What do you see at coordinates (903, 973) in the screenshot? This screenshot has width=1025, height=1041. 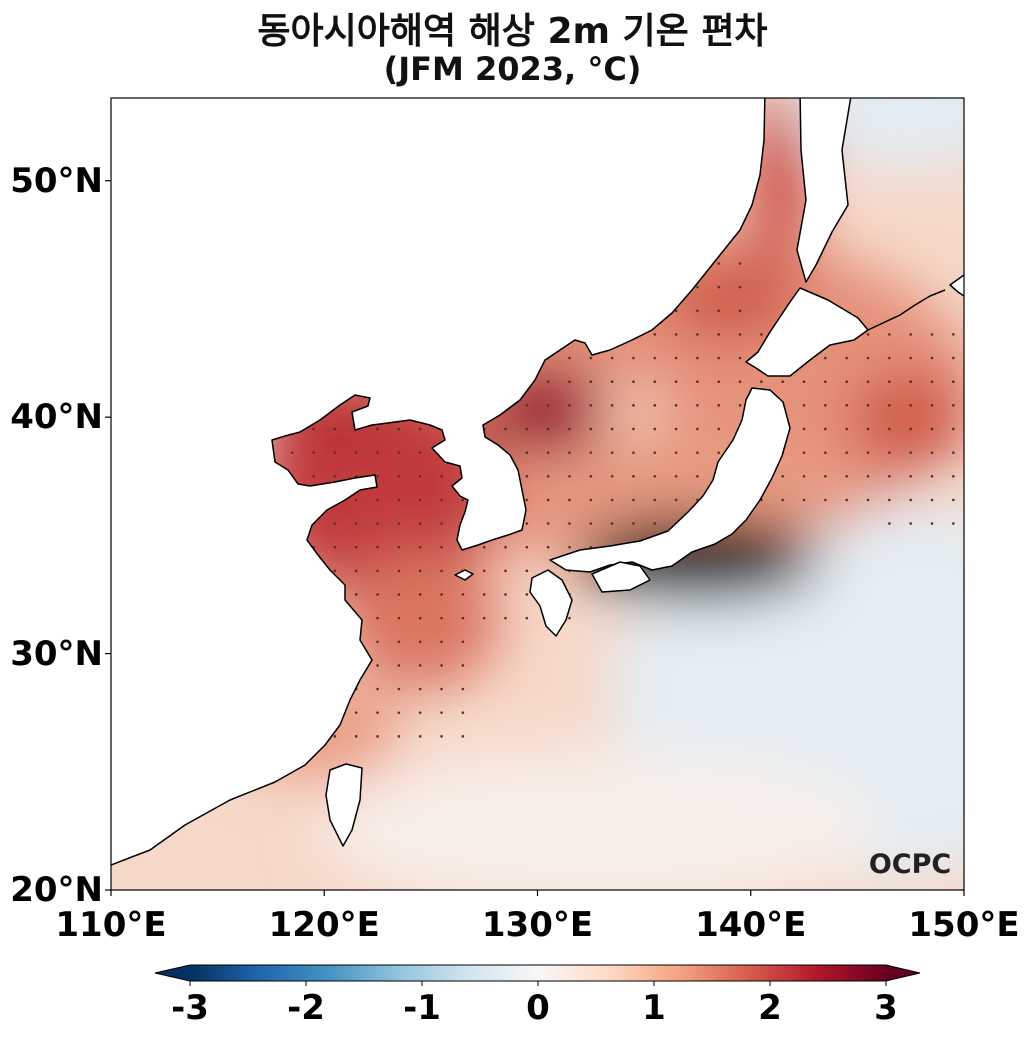 I see `colorbar-extend-high` at bounding box center [903, 973].